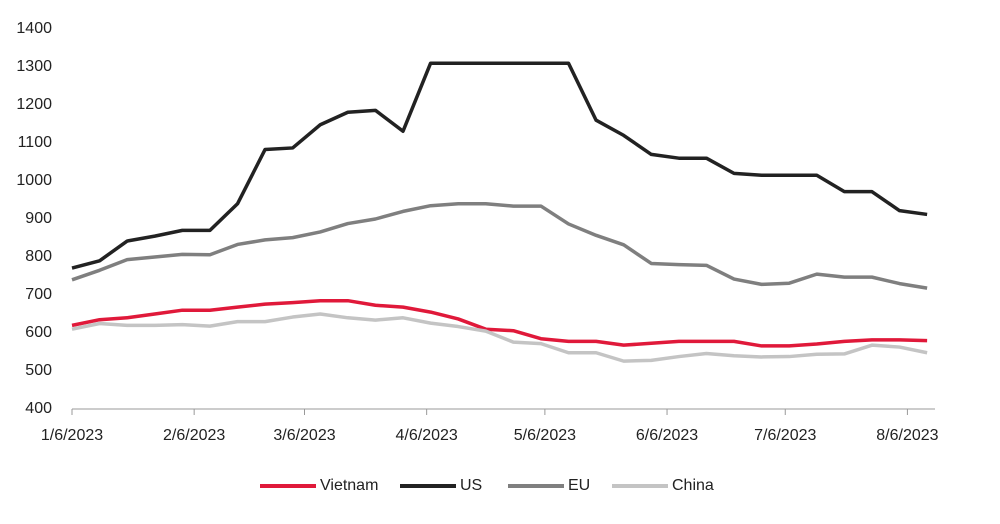 Image resolution: width=1000 pixels, height=524 pixels. What do you see at coordinates (579, 485) in the screenshot?
I see `legend-label: EU` at bounding box center [579, 485].